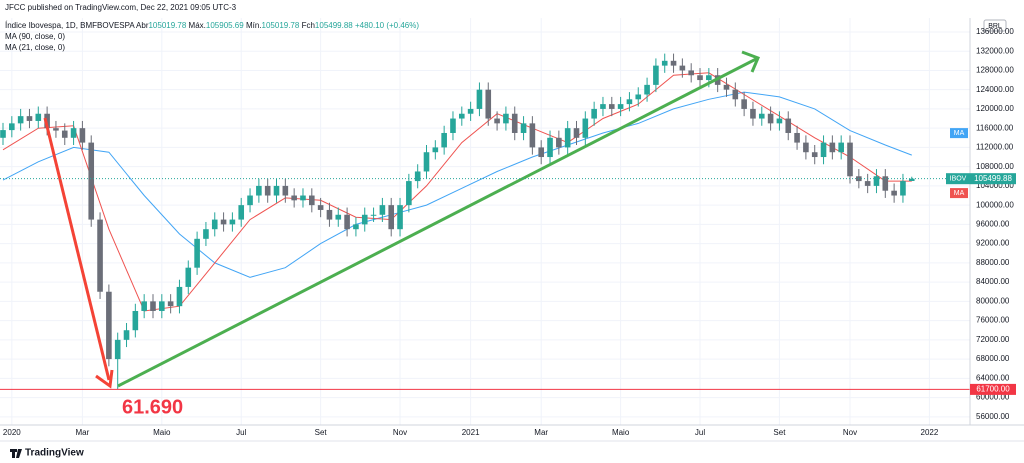 This screenshot has width=1024, height=463. I want to click on x-tick-label: Maio, so click(162, 432).